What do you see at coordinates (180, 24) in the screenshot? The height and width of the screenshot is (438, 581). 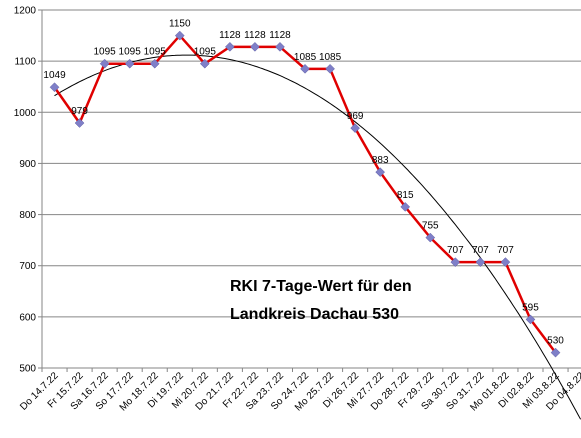 I see `data-label: 1150` at bounding box center [180, 24].